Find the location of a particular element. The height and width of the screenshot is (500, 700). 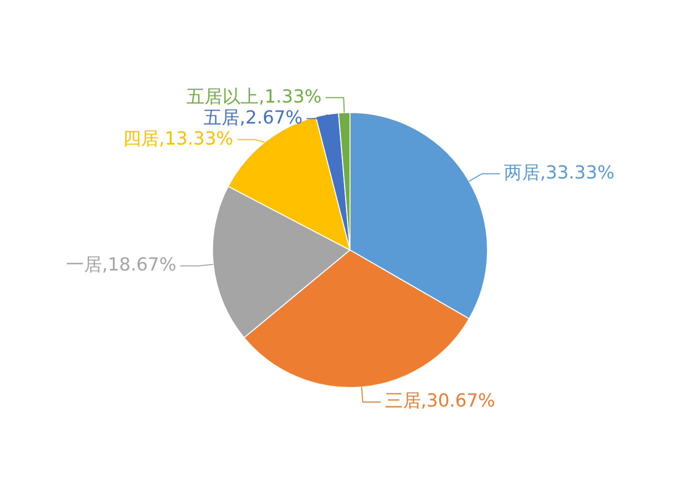

slice-label: 三居,30.67% is located at coordinates (440, 401).